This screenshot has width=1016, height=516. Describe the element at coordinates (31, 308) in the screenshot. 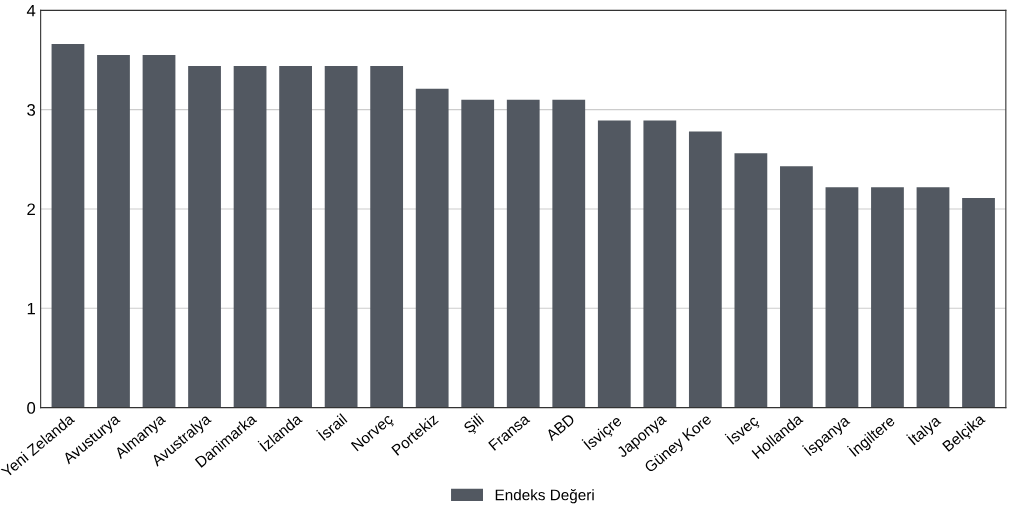

I see `y-tick-label: 1` at that location.